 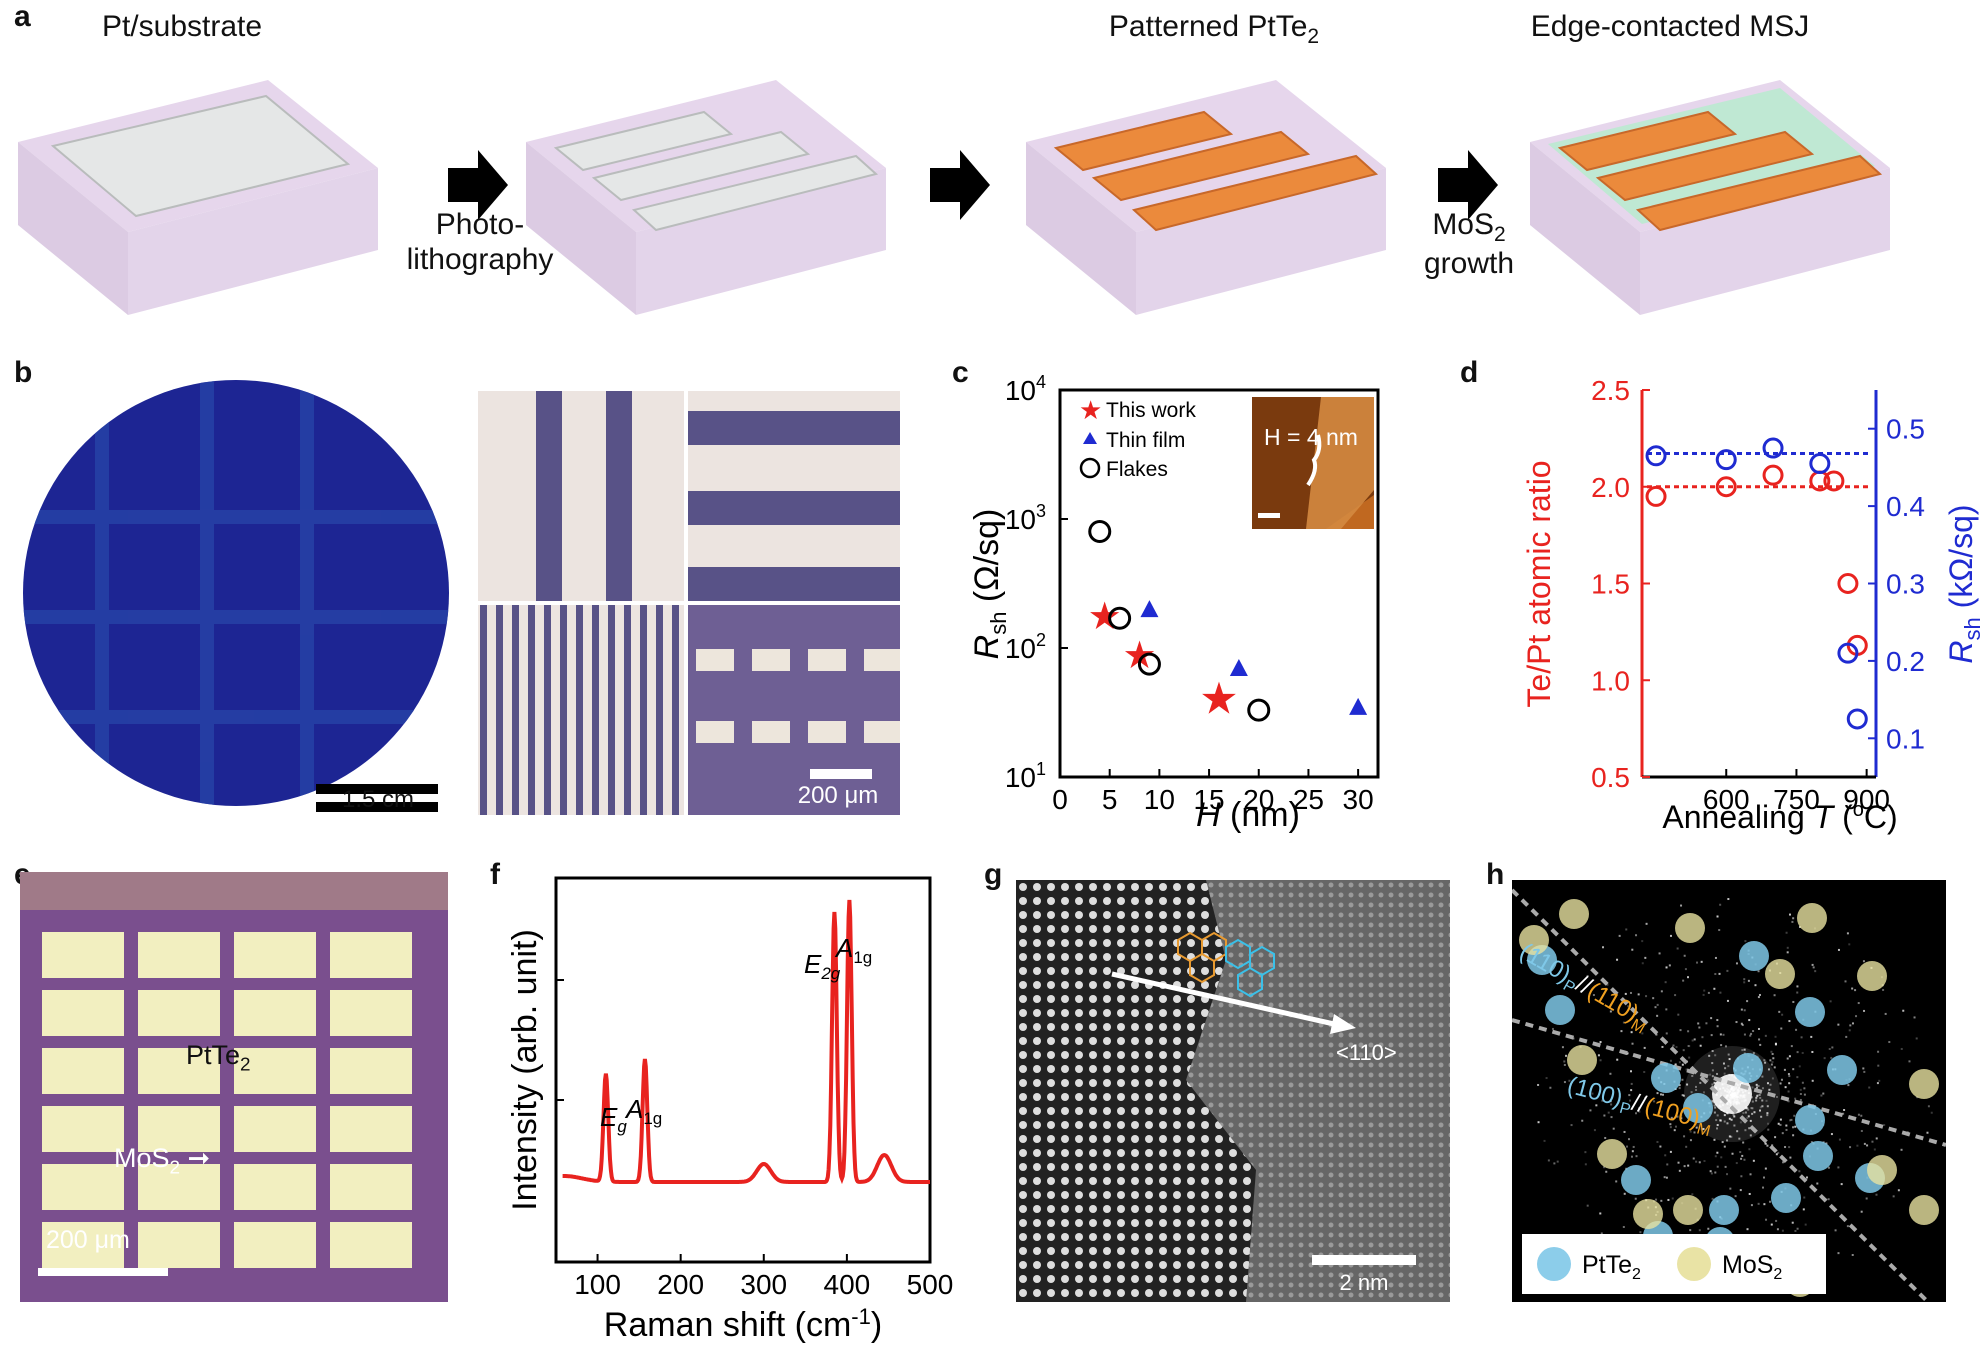 I want to click on plot-frame, so click(x=1219, y=583).